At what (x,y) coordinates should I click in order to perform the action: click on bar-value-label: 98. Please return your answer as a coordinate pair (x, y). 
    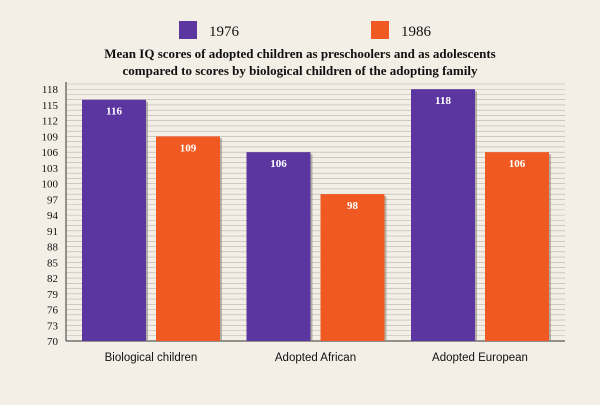
    Looking at the image, I should click on (353, 206).